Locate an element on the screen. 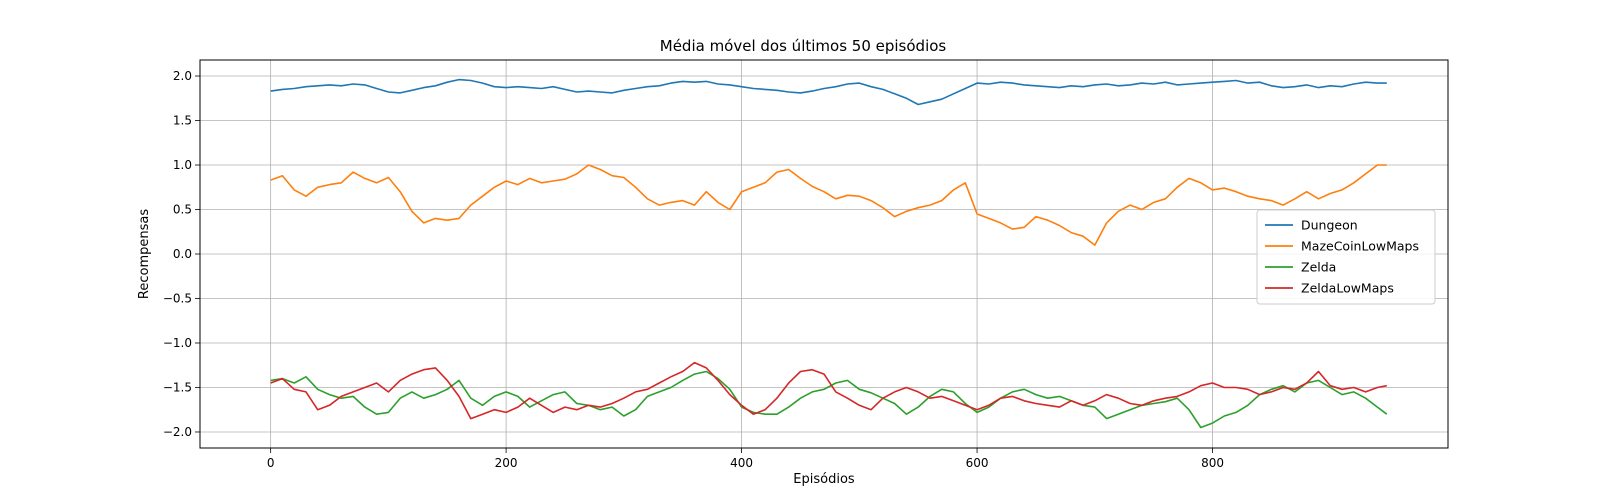  legend-box is located at coordinates (1346, 257).